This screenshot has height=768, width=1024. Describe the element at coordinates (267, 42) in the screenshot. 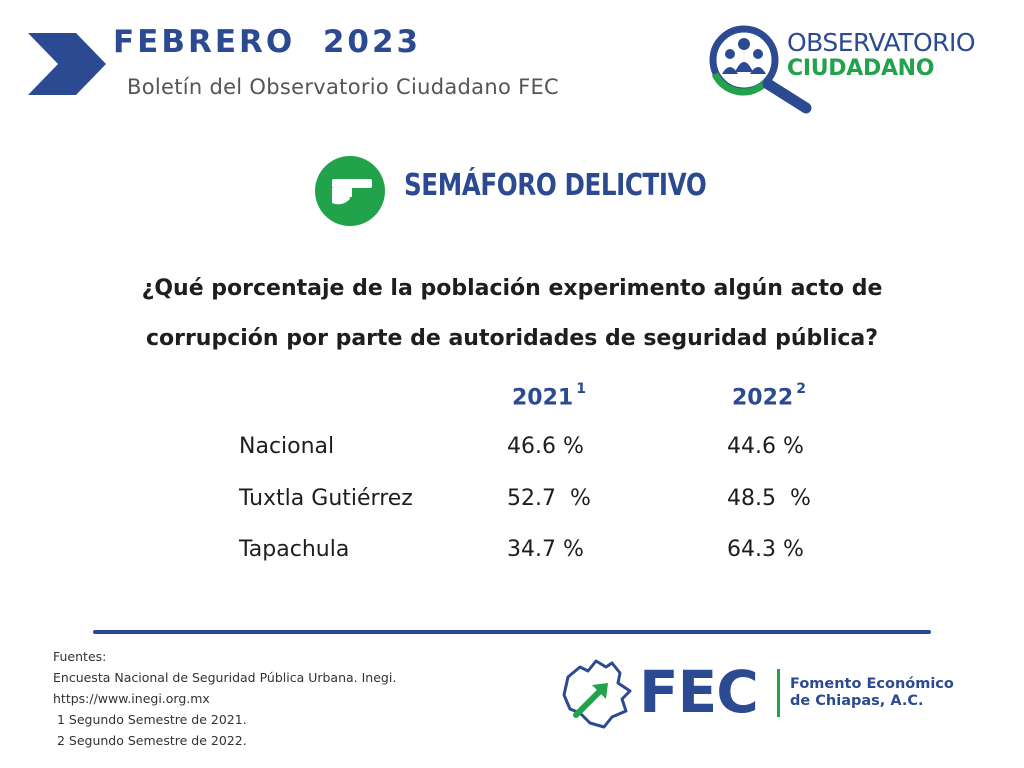

I see `month-title: FEBRERO 2023` at that location.